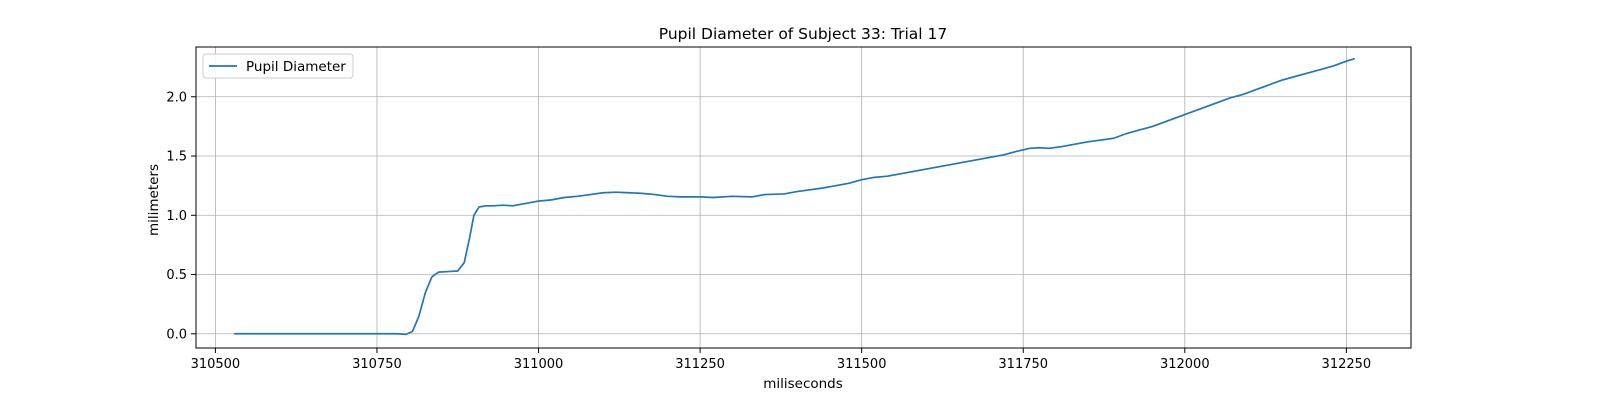  What do you see at coordinates (176, 275) in the screenshot?
I see `y-tick-label: 0.5` at bounding box center [176, 275].